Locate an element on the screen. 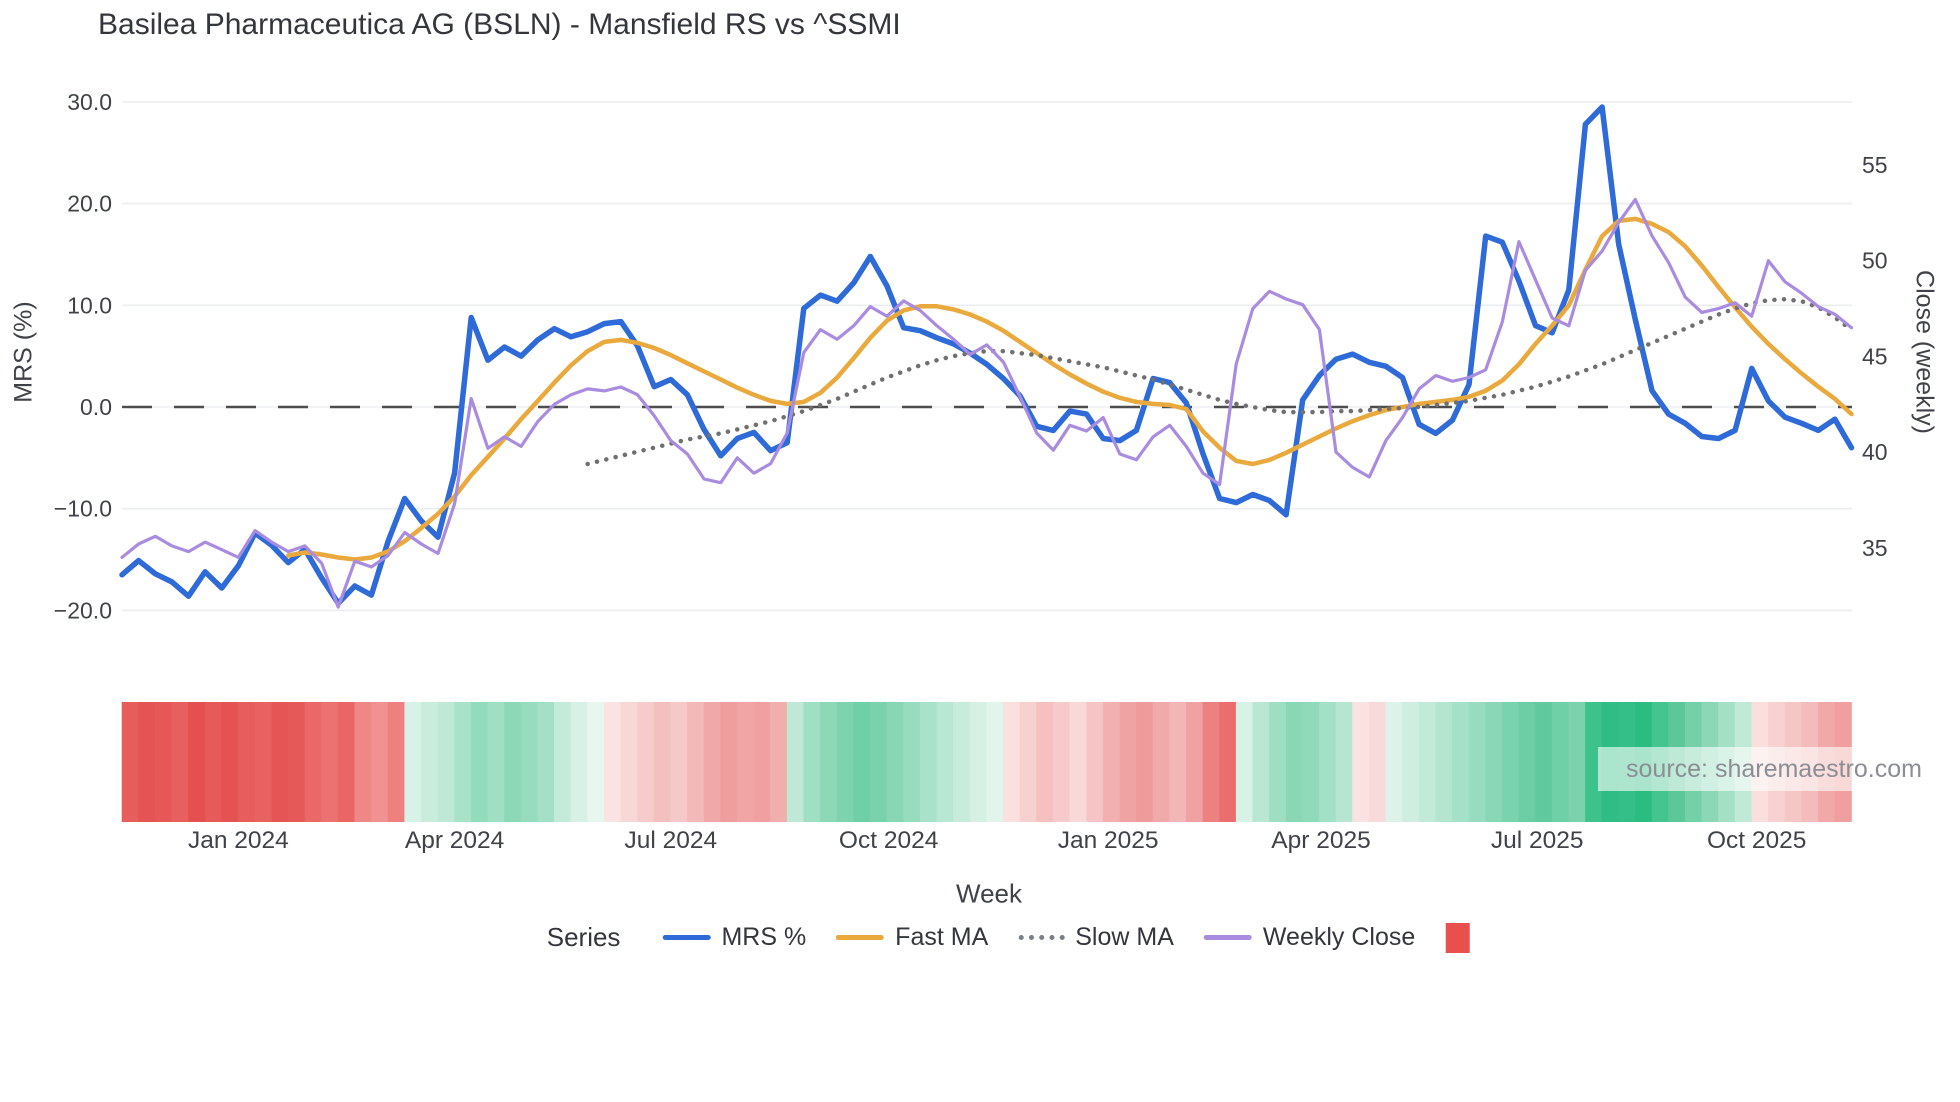  x-tick-label: Apr 2025 is located at coordinates (1320, 840).